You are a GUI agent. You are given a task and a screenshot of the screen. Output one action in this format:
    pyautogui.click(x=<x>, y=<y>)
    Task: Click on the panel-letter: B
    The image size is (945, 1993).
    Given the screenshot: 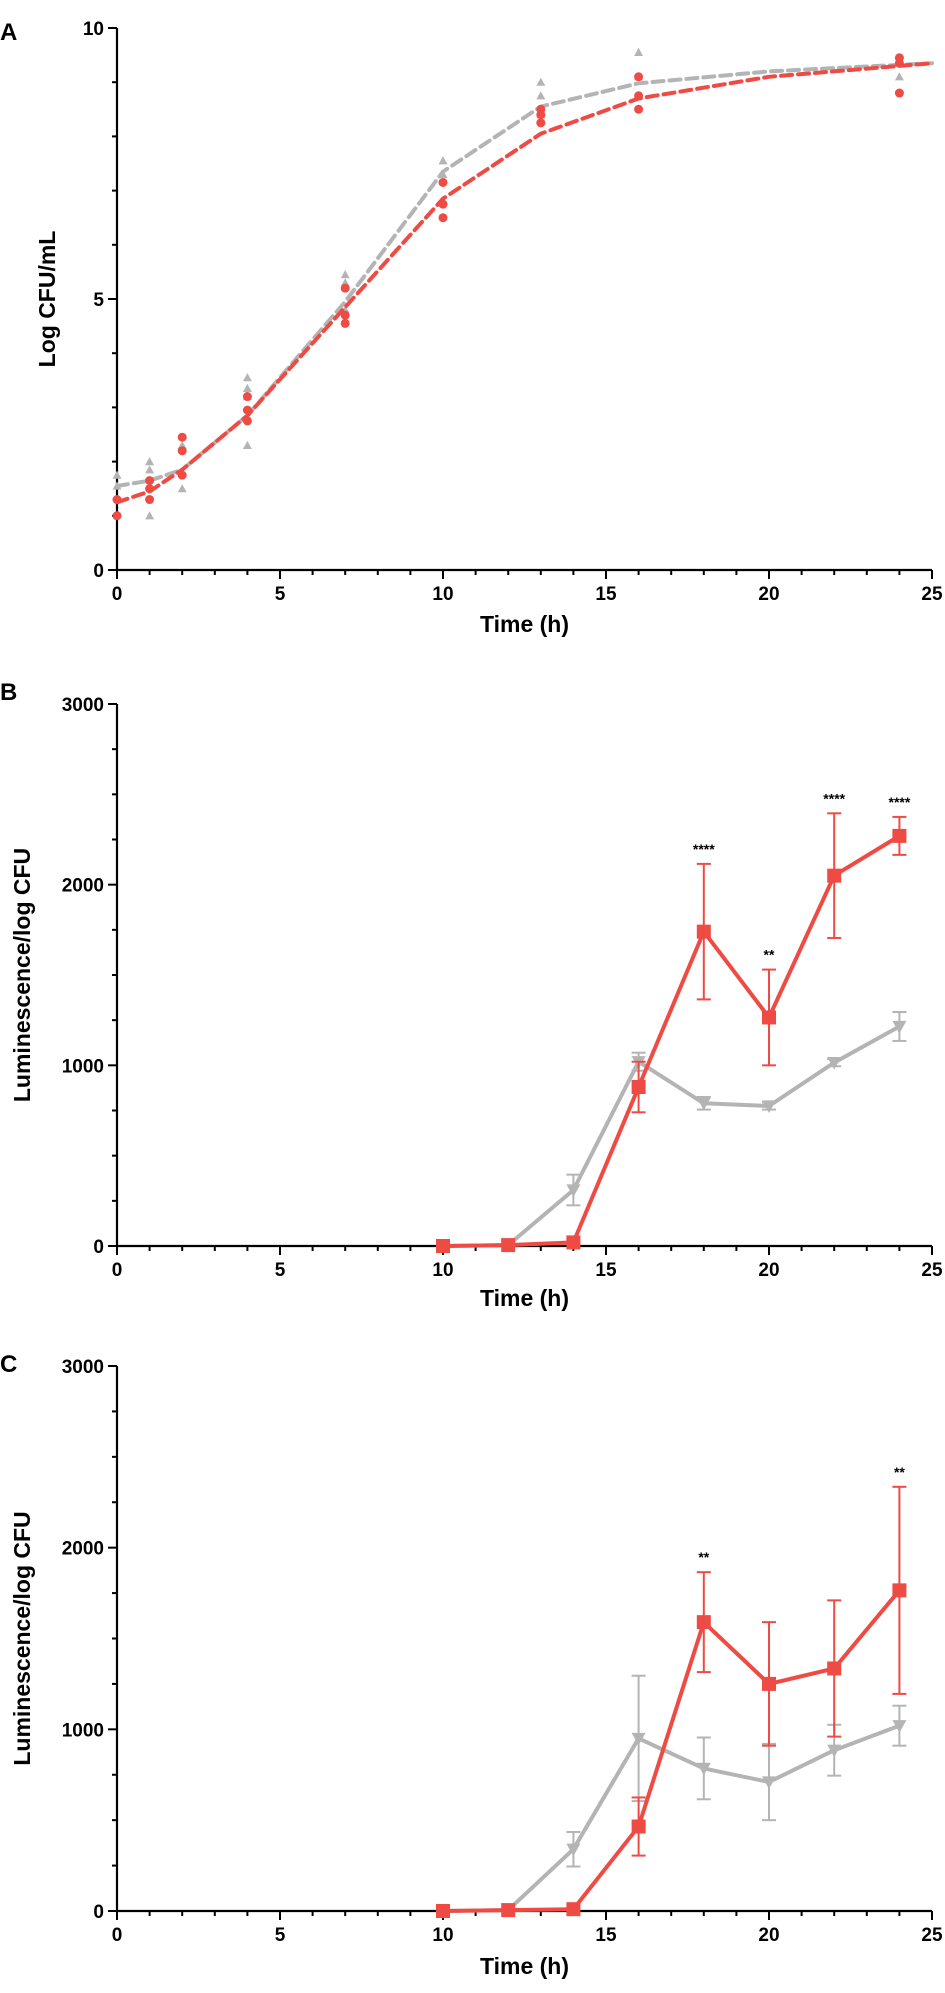 What is the action you would take?
    pyautogui.click(x=8, y=692)
    